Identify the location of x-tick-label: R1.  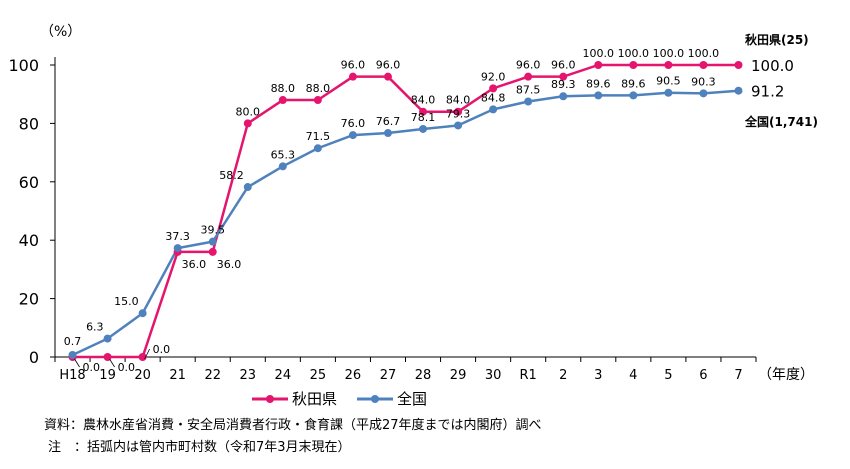
(528, 375).